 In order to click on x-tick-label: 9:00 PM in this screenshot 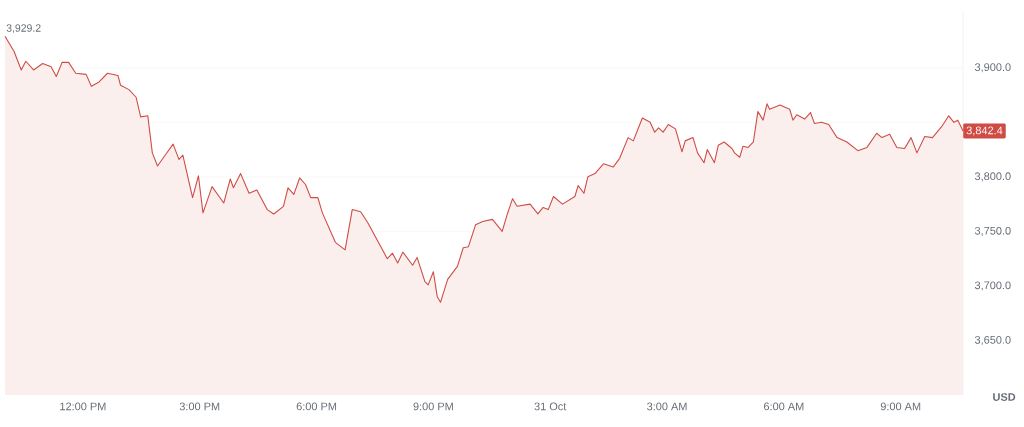, I will do `click(433, 406)`.